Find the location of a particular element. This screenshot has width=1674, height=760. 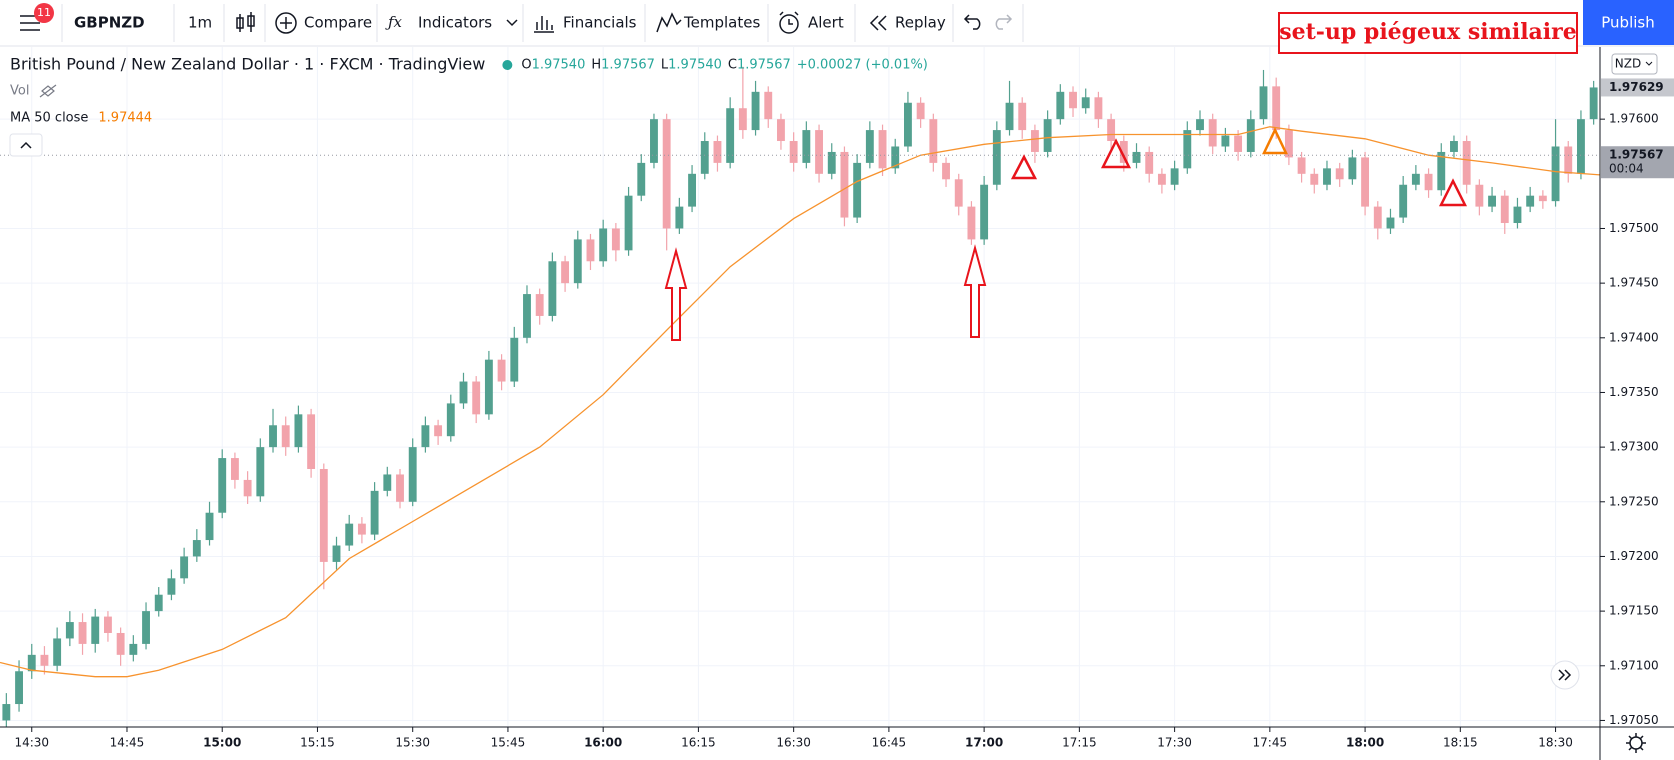

menu-button: 11 is located at coordinates (37, 17).